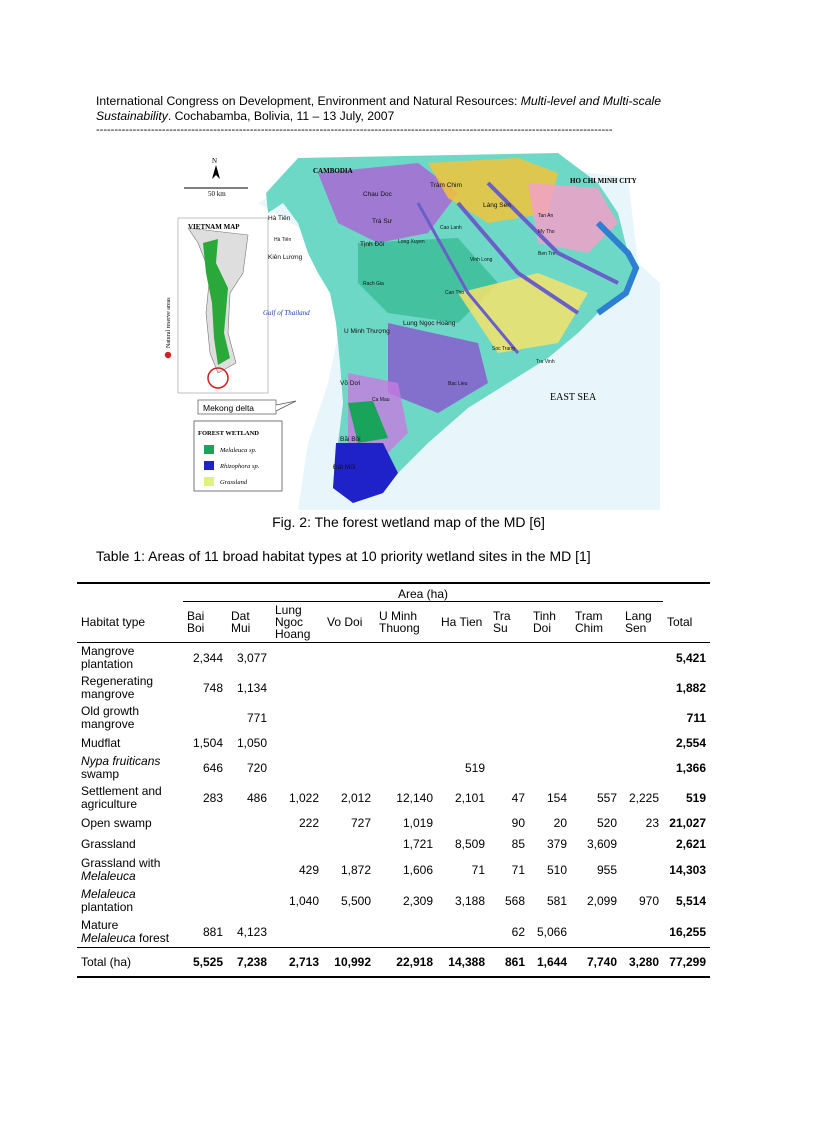 Image resolution: width=816 pixels, height=1123 pixels. Describe the element at coordinates (545, 362) in the screenshot. I see `map-place: Tra Vinh` at that location.